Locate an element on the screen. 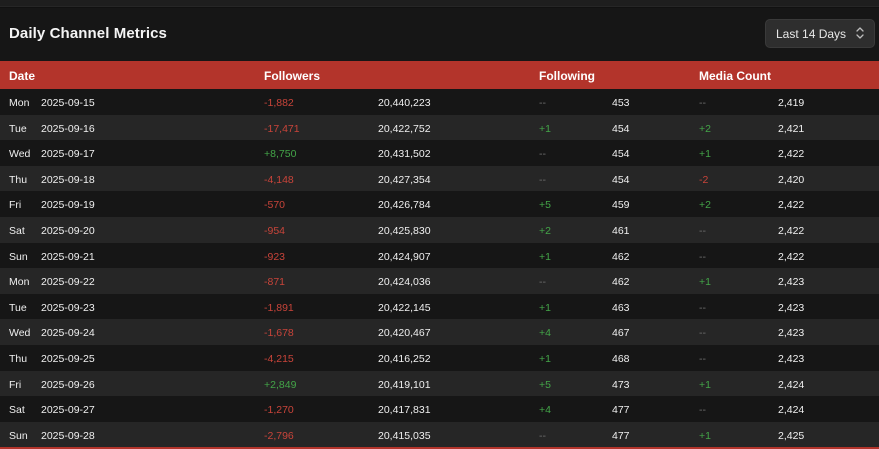 Image resolution: width=879 pixels, height=449 pixels. cell-followers: 20,426,784 is located at coordinates (404, 205).